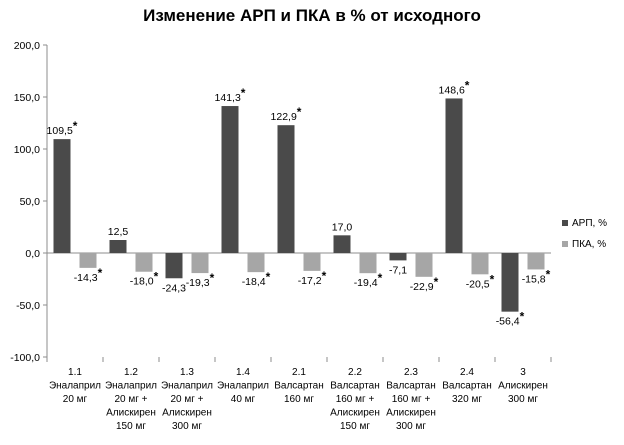 This screenshot has height=445, width=624. What do you see at coordinates (312, 15) in the screenshot?
I see `chart-title: Изменение АРП и ПКА в % от исходного` at bounding box center [312, 15].